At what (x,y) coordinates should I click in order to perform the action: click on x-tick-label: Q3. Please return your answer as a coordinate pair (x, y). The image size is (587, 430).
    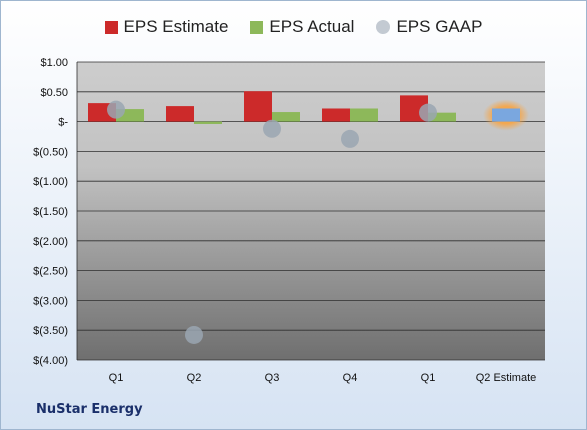
    Looking at the image, I should click on (272, 378).